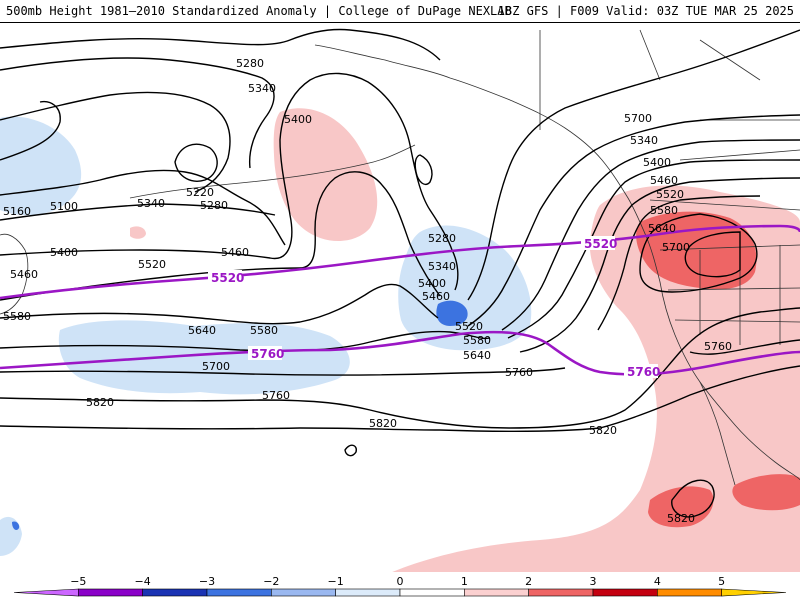 The image size is (800, 600). I want to click on contour-5760-label: 5760, so click(643, 372).